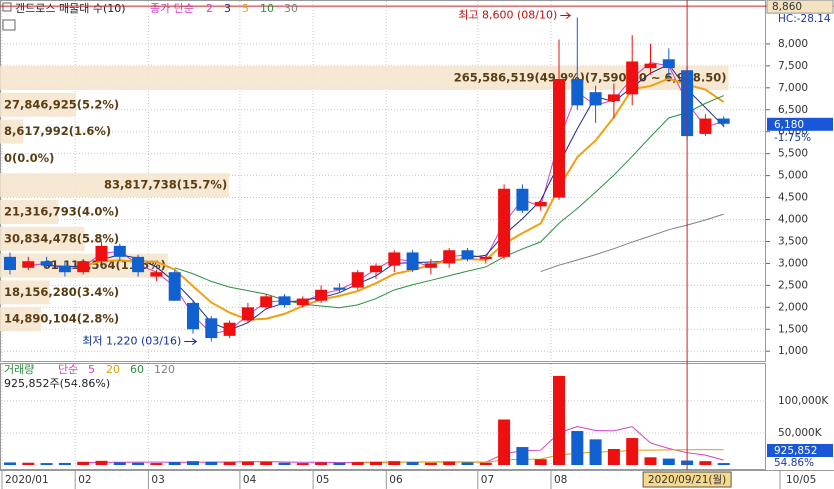 The width and height of the screenshot is (834, 489). What do you see at coordinates (57, 131) in the screenshot?
I see `profile-label: 8,617,992(1.6%)` at bounding box center [57, 131].